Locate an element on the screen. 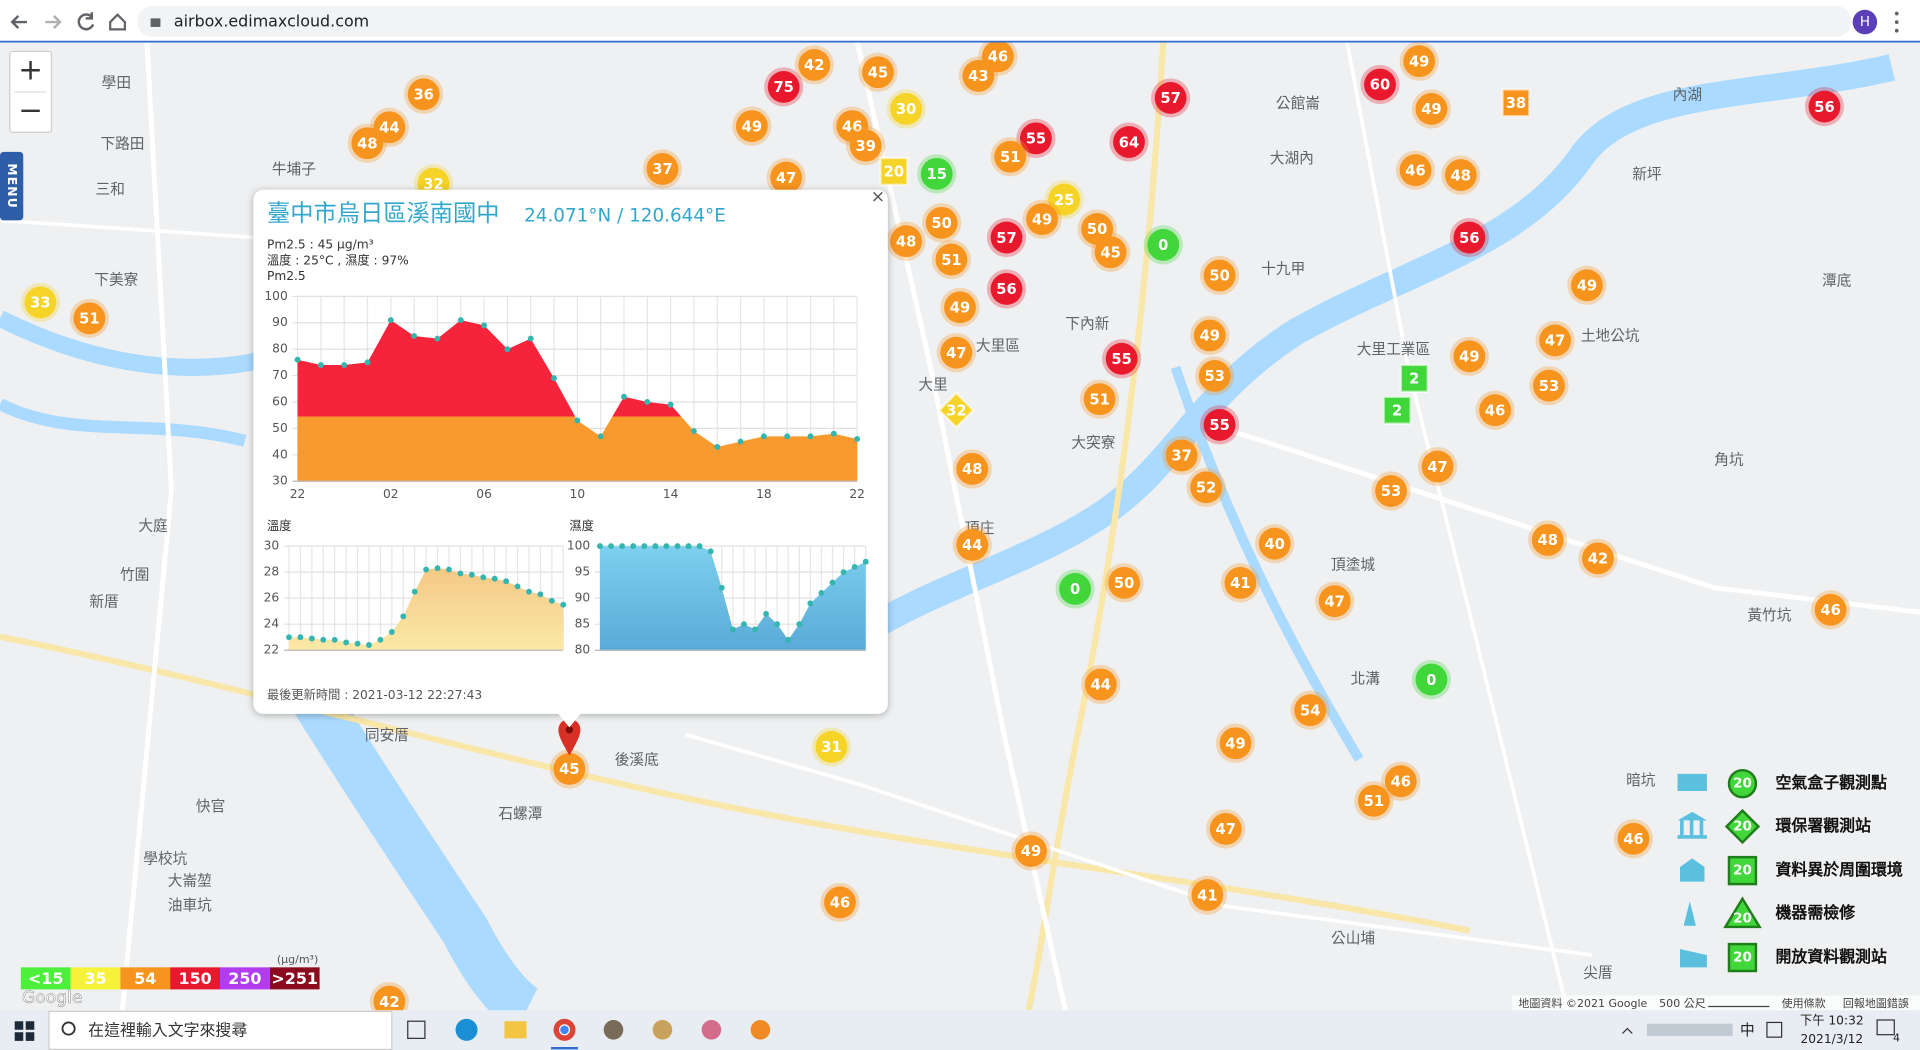 Image resolution: width=1920 pixels, height=1050 pixels. ime-indicator: 中 is located at coordinates (1747, 1030).